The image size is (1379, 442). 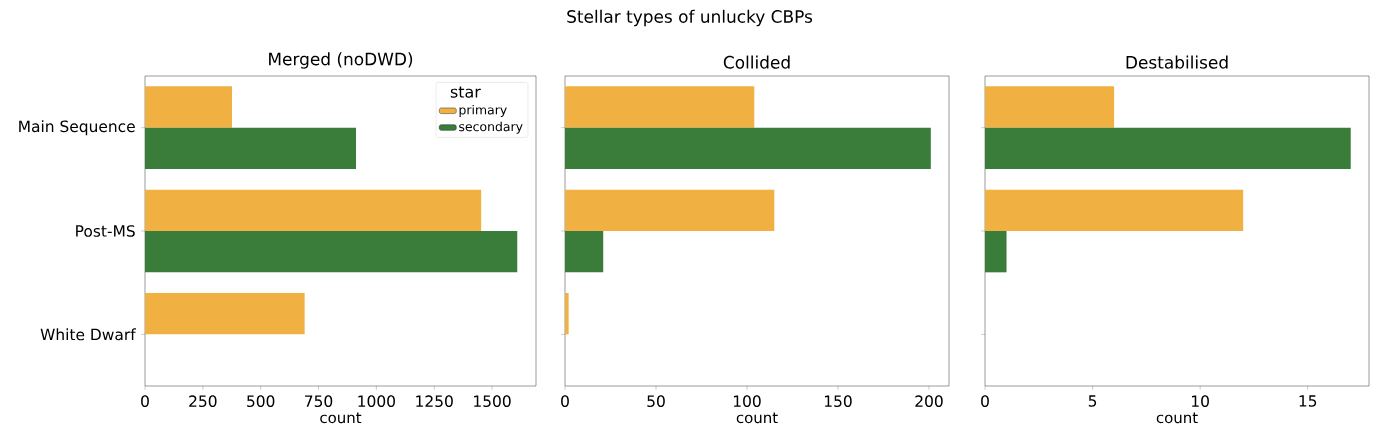 I want to click on x-tick-label: 1000, so click(x=376, y=401).